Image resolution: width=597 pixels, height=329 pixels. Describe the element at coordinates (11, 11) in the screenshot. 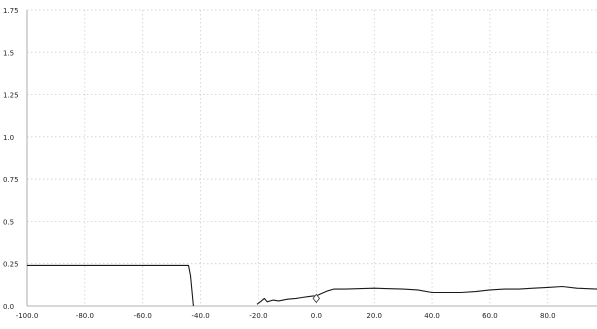

I see `y-tick-label: 1.75` at that location.